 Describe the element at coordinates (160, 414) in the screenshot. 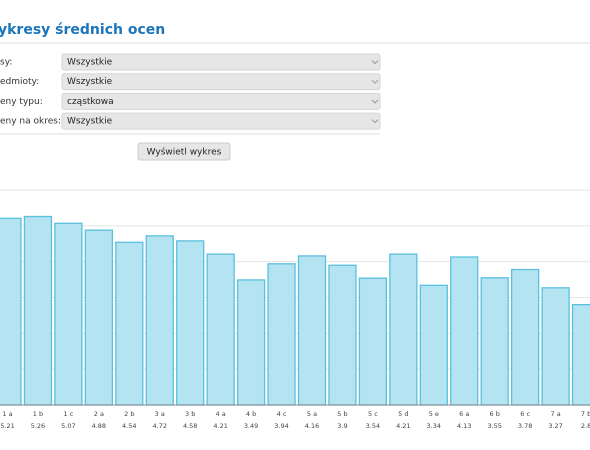

I see `x-tick-label: 3 a` at that location.